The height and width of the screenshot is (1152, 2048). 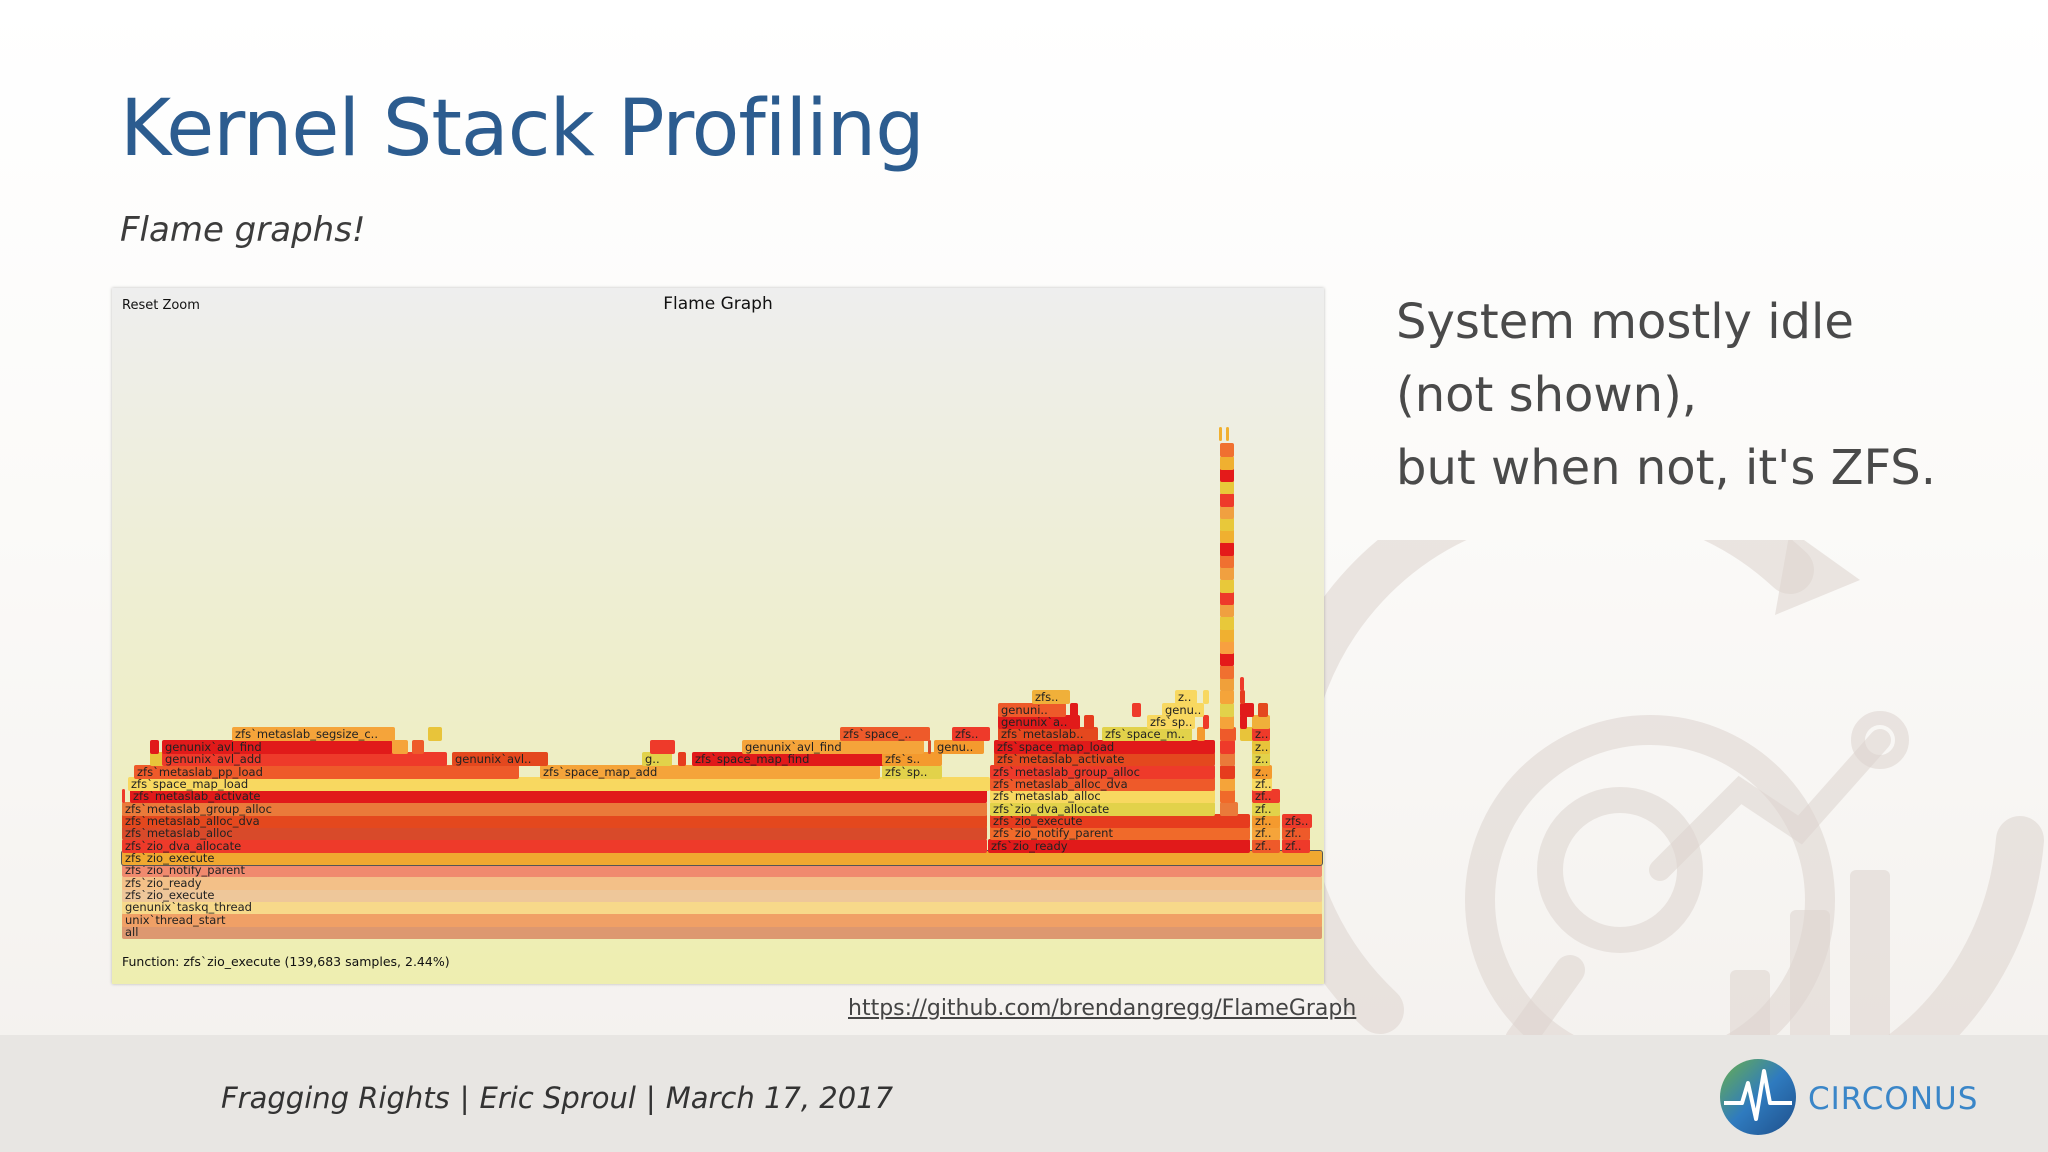 I want to click on flame-frame: zfs`s.., so click(x=912, y=759).